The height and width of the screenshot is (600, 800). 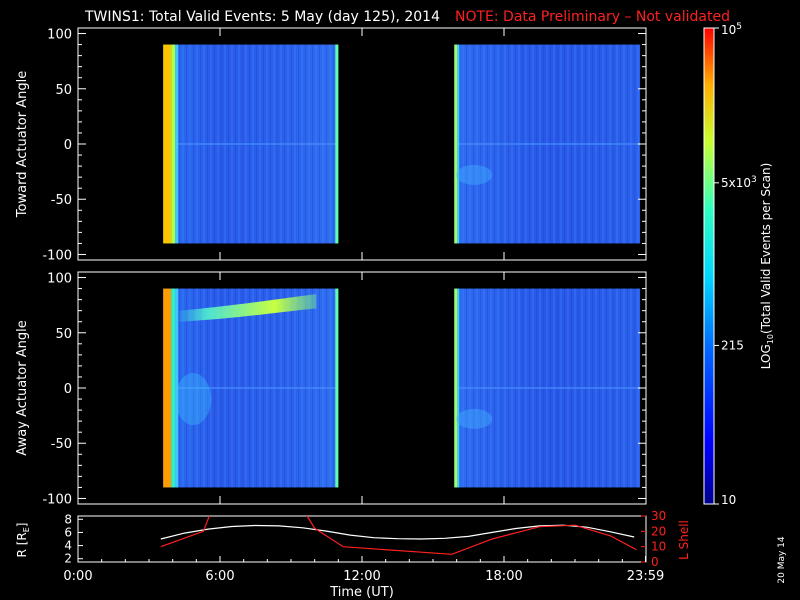 What do you see at coordinates (592, 17) in the screenshot?
I see `chart-note: NOTE: Data Preliminary – Not validated` at bounding box center [592, 17].